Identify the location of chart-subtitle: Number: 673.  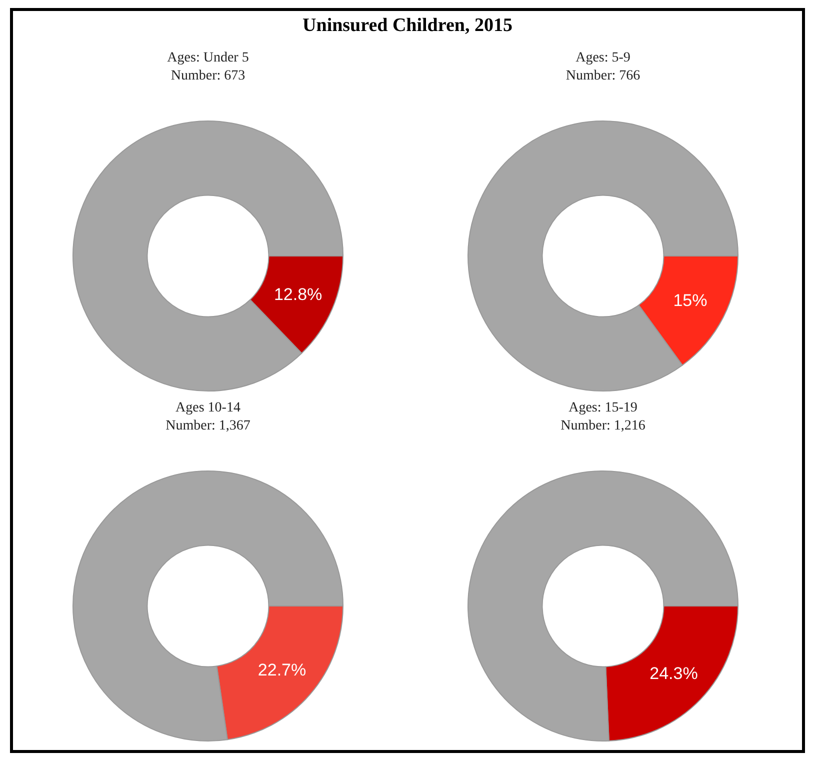
(208, 76).